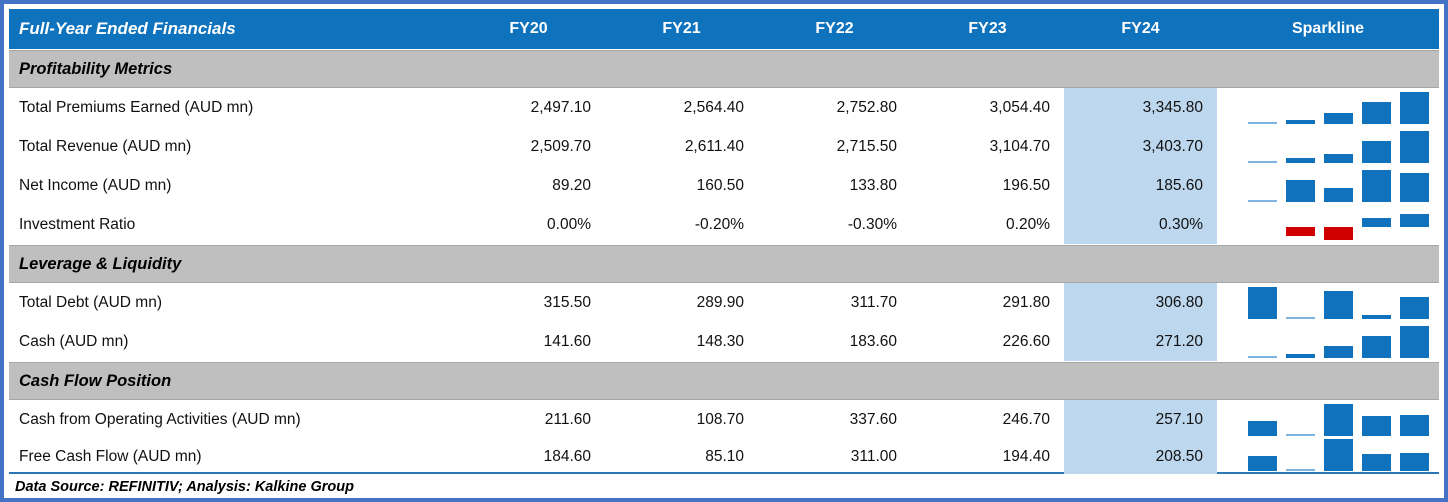  I want to click on cell-fy20: 89.20, so click(571, 185).